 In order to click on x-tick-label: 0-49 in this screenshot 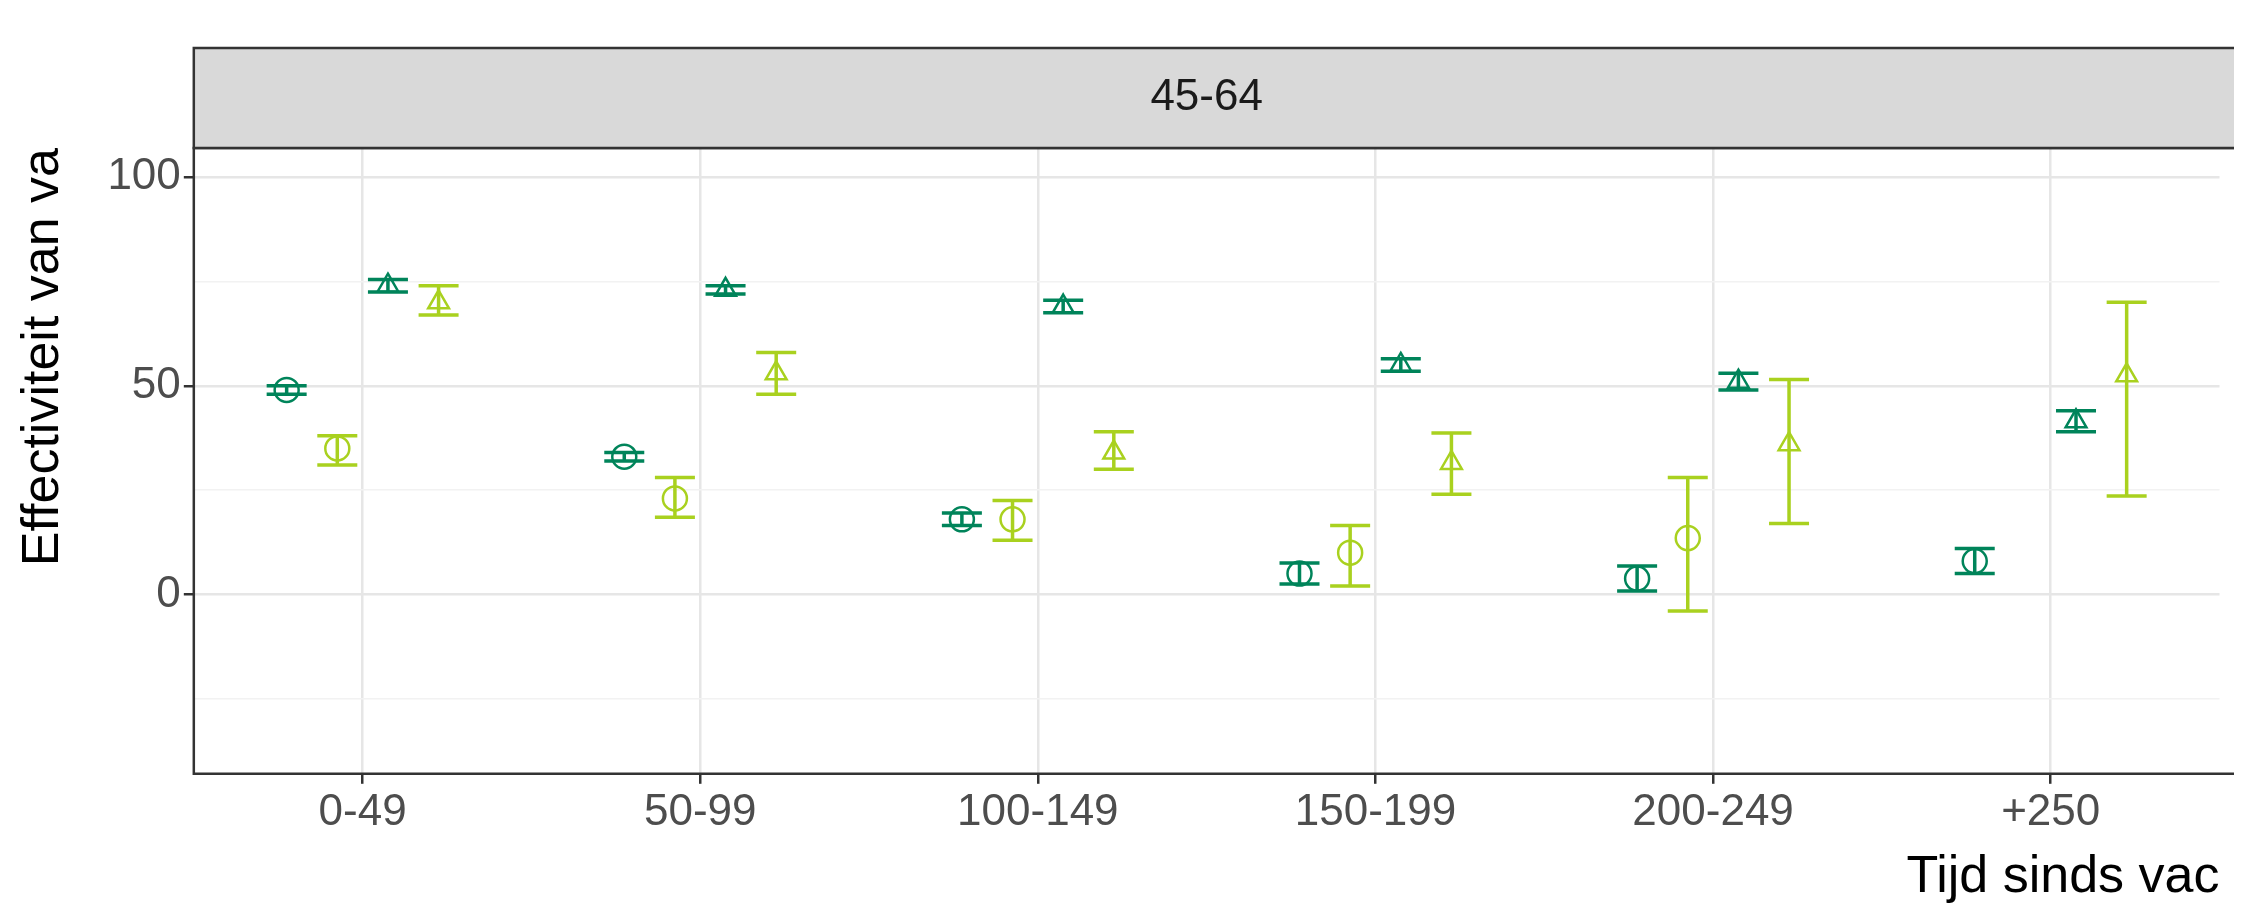, I will do `click(362, 810)`.